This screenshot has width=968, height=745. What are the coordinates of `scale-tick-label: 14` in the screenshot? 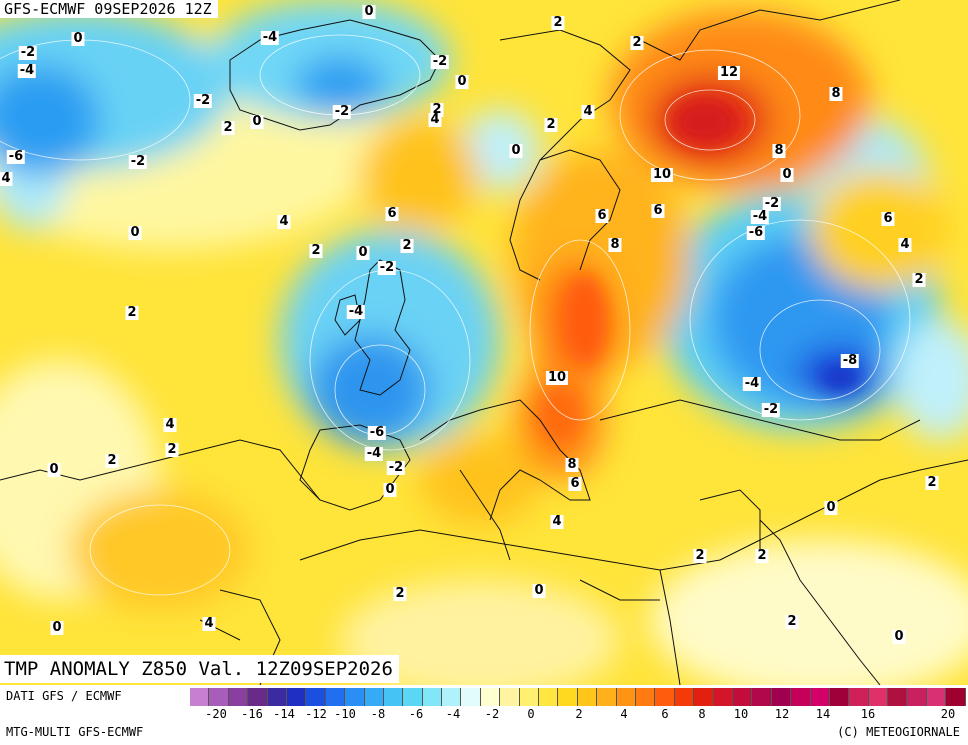 It's located at (823, 714).